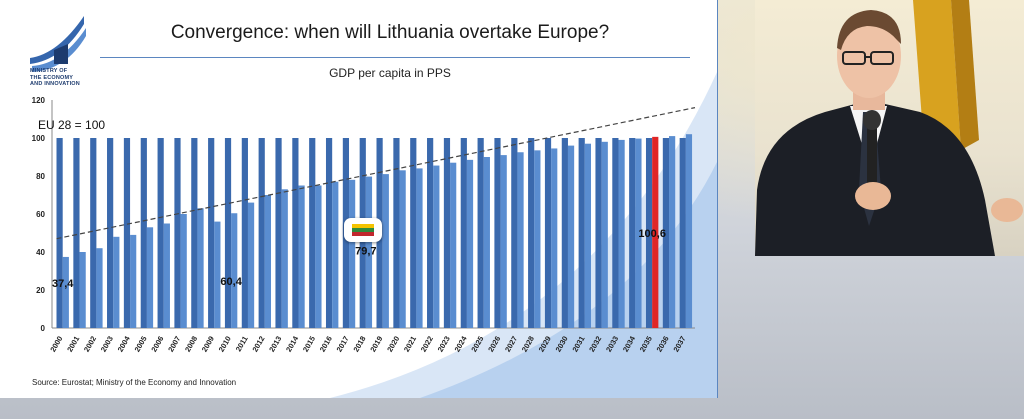 The width and height of the screenshot is (1024, 419). I want to click on x-tick-label: 2029, so click(545, 344).